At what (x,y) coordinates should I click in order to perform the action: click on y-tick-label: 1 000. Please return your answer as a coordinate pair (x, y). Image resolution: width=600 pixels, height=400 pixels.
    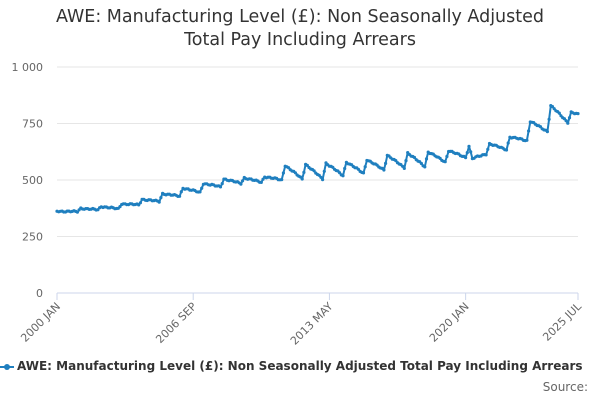
    Looking at the image, I should click on (28, 67).